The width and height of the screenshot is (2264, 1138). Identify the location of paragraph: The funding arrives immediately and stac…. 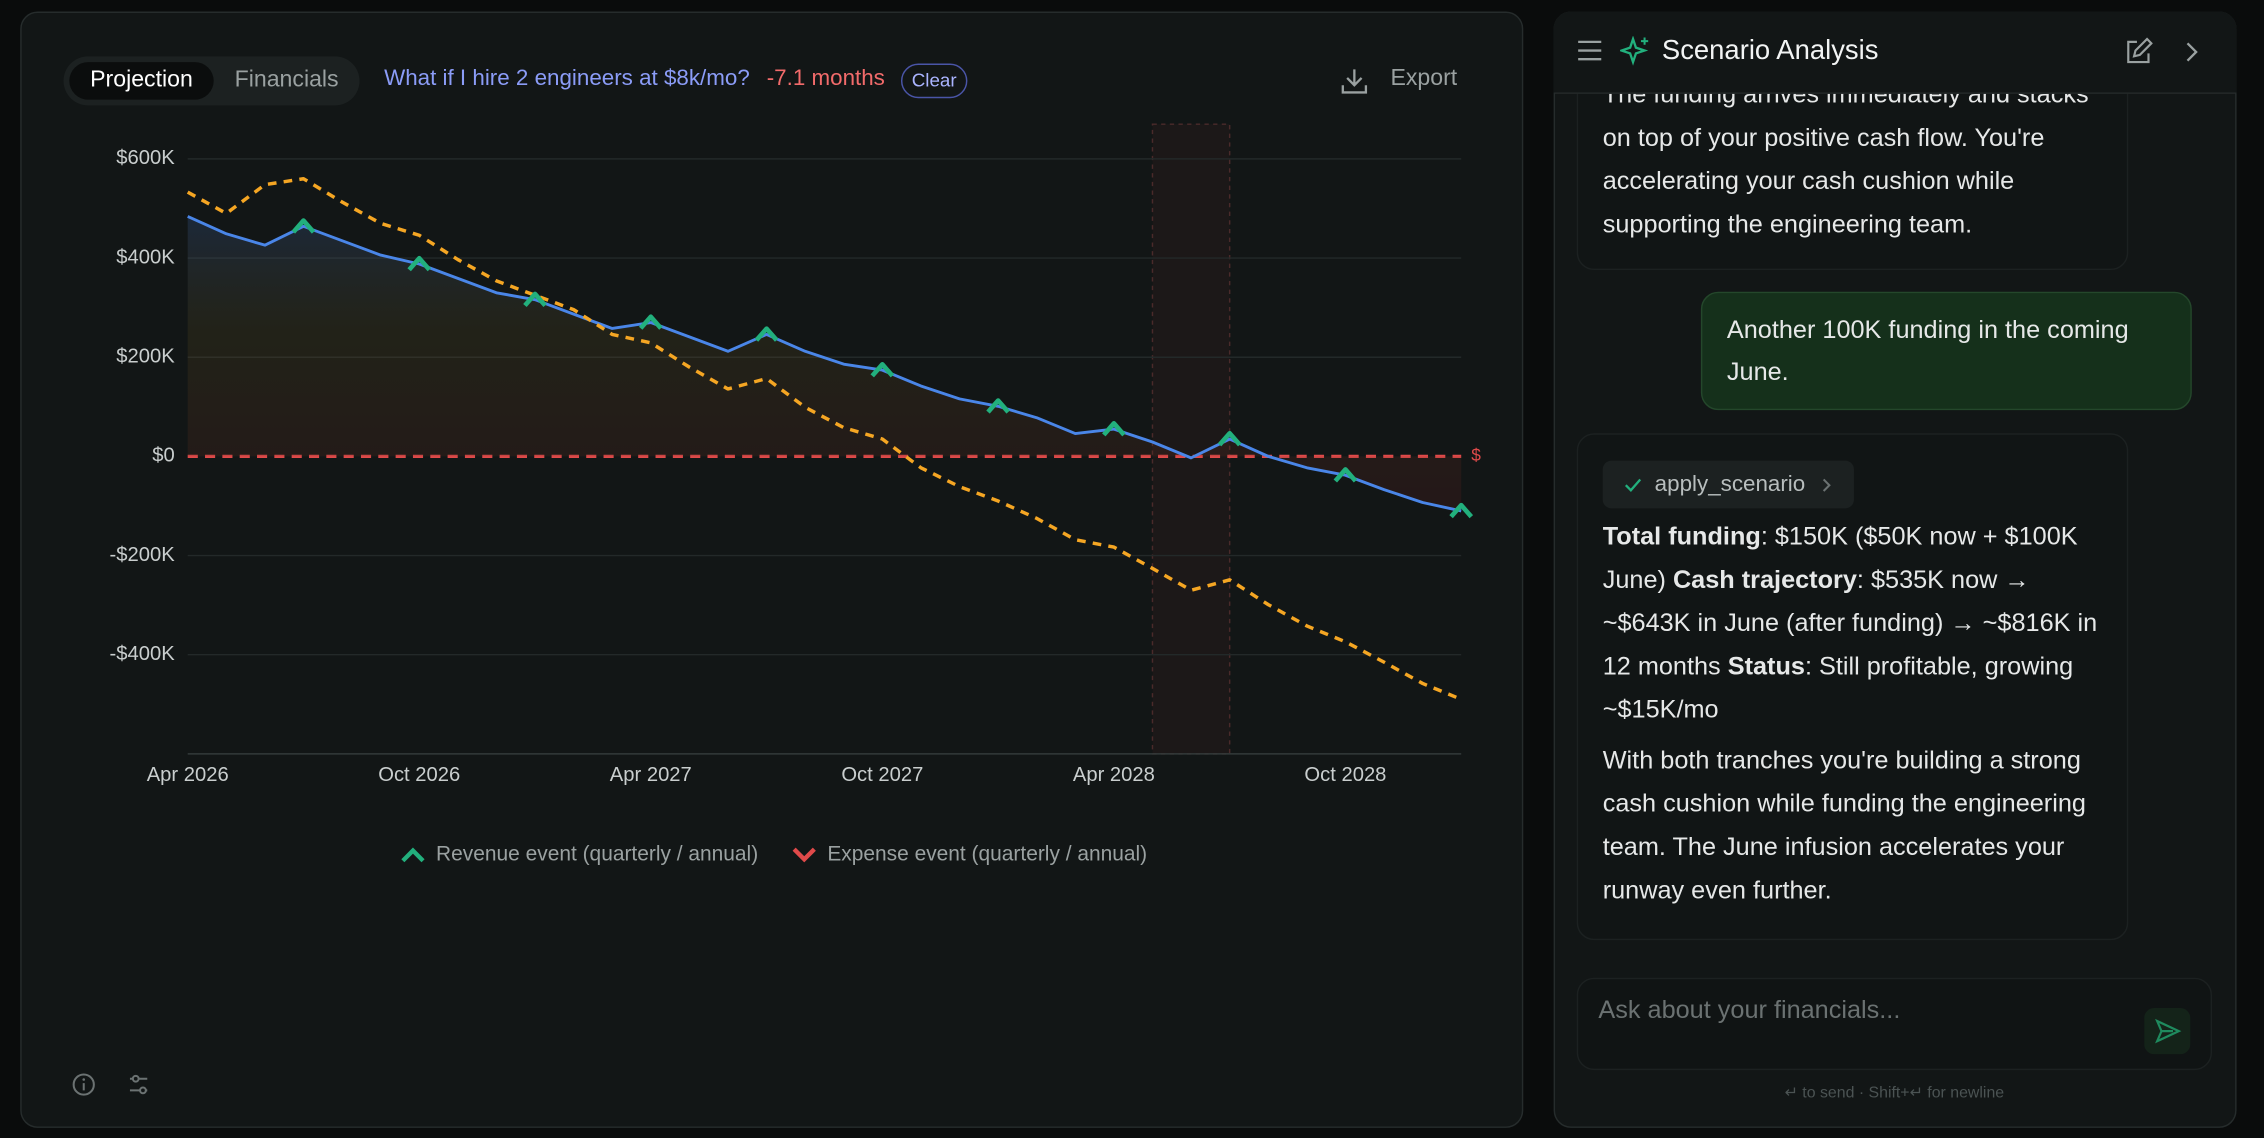
(1853, 170).